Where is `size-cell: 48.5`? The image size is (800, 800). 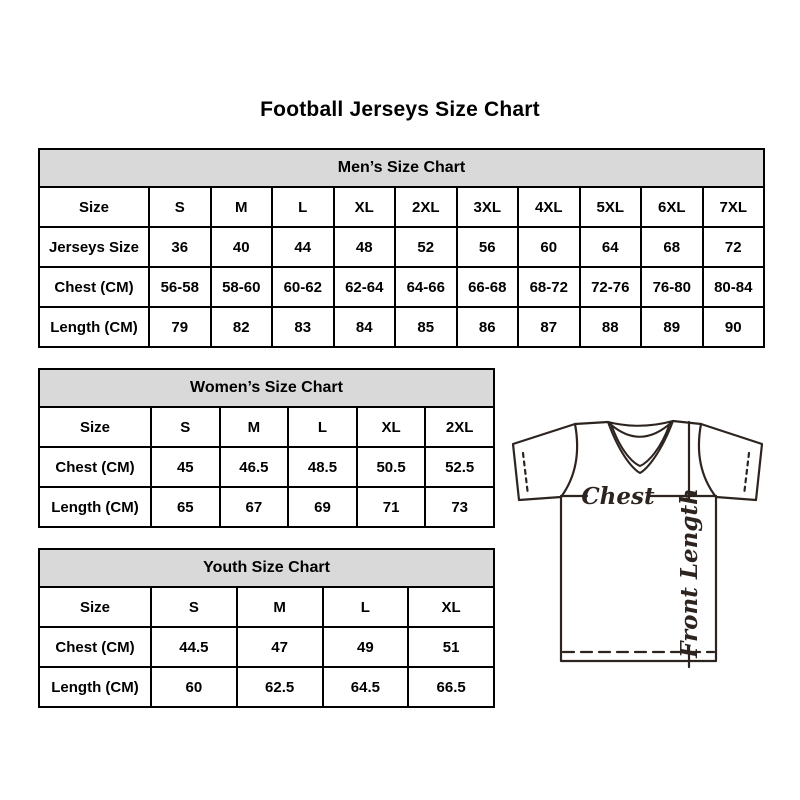
size-cell: 48.5 is located at coordinates (322, 467).